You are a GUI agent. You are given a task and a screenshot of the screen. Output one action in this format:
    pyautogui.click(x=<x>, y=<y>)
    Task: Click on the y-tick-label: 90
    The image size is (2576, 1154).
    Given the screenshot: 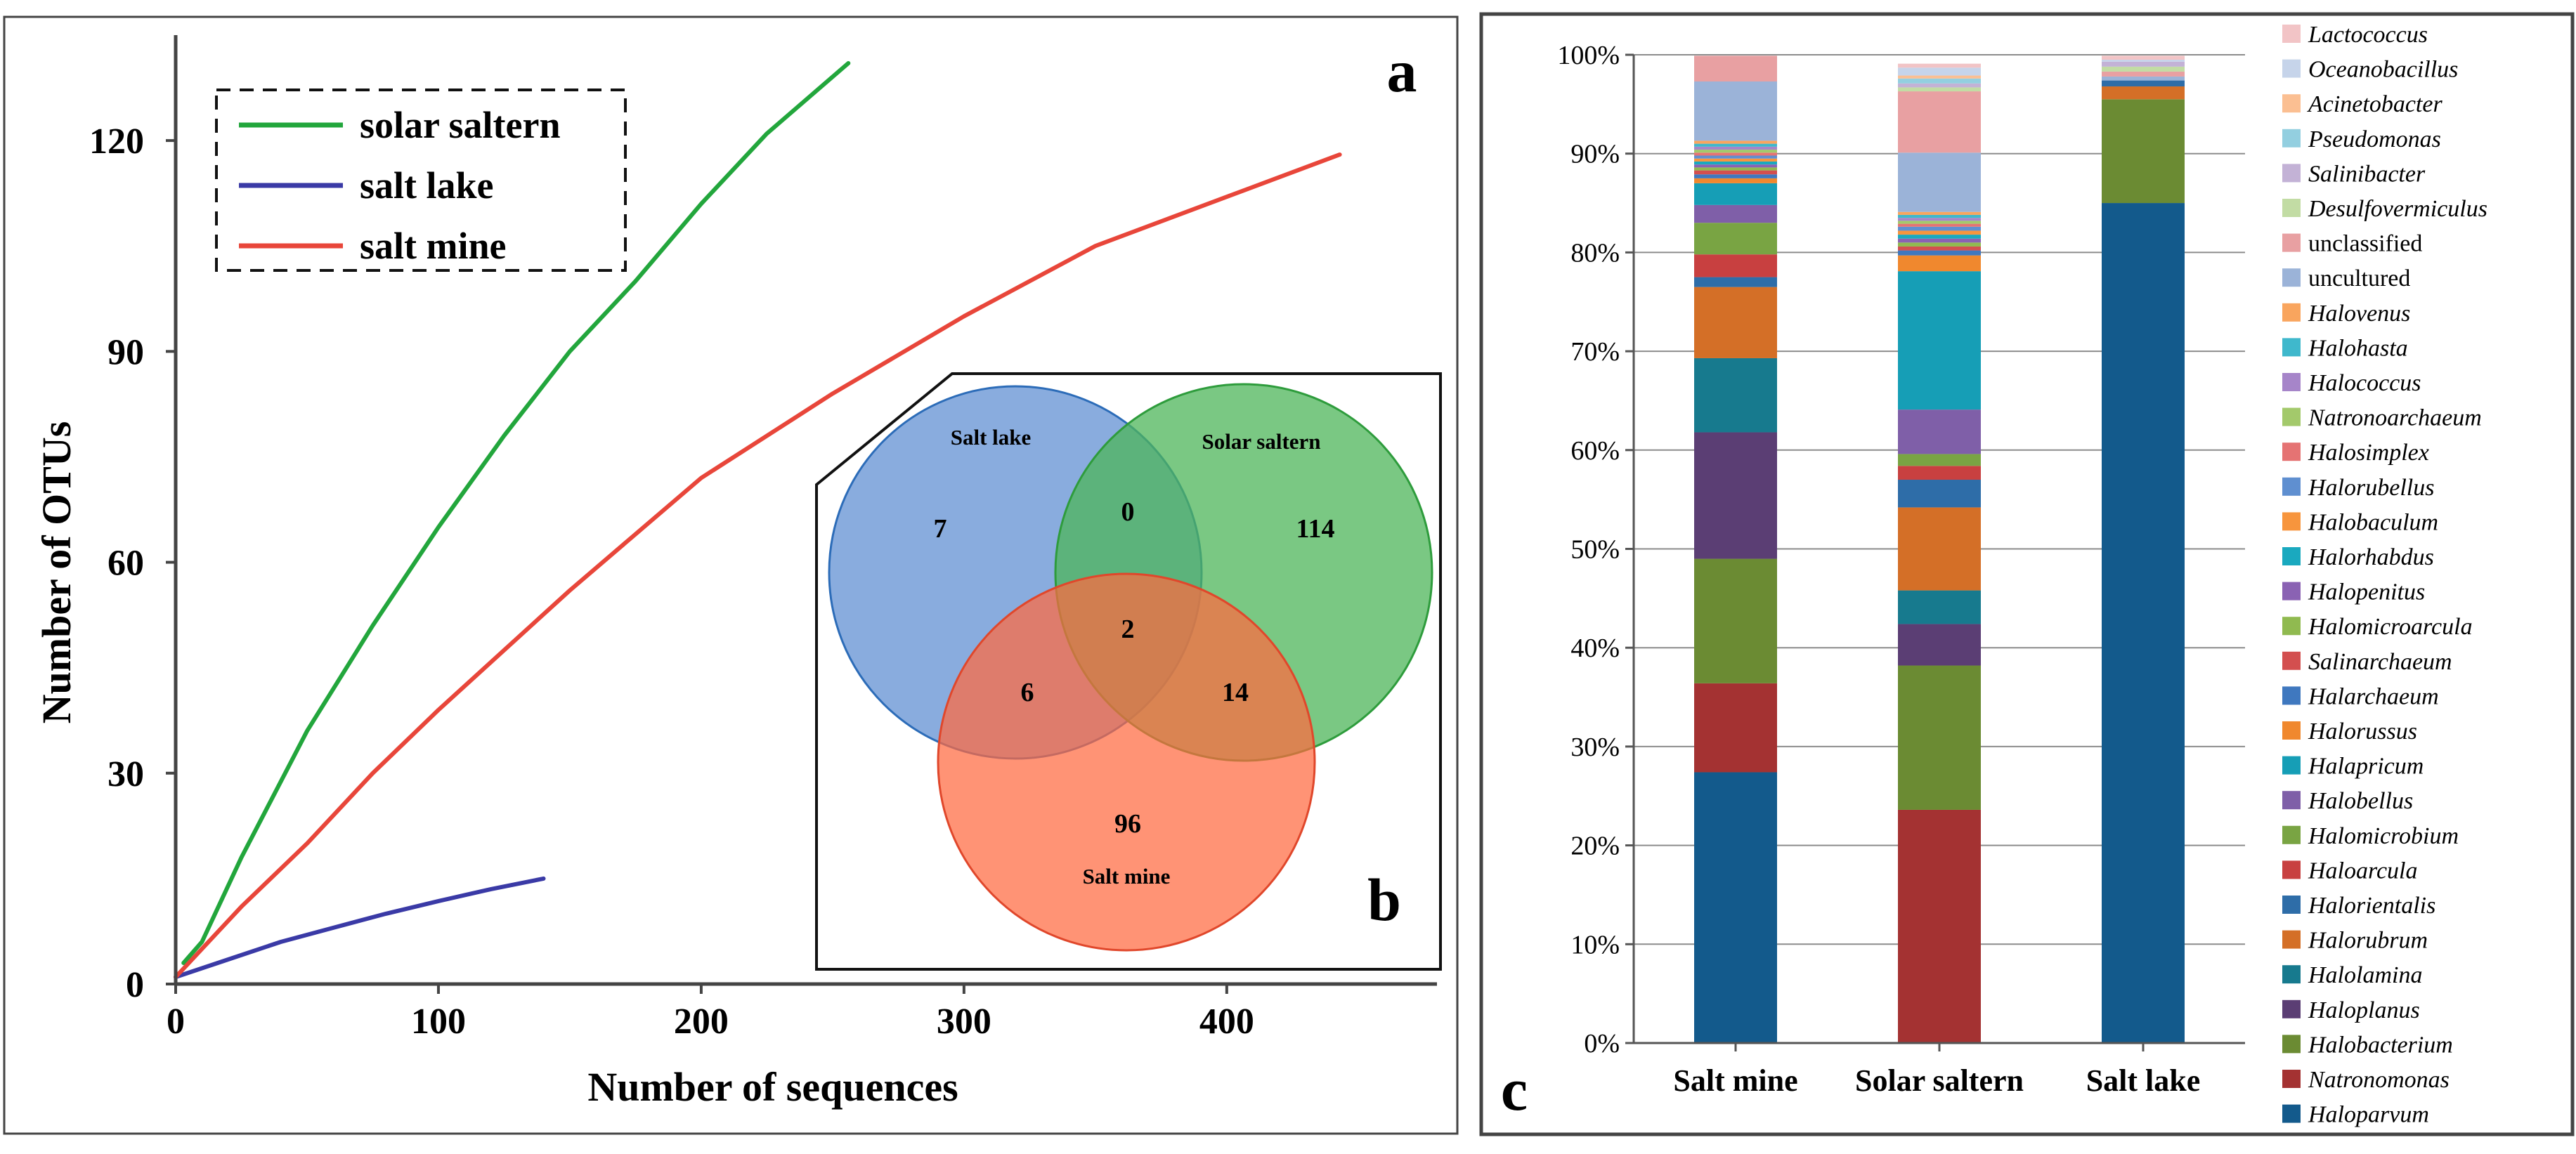 What is the action you would take?
    pyautogui.click(x=126, y=352)
    